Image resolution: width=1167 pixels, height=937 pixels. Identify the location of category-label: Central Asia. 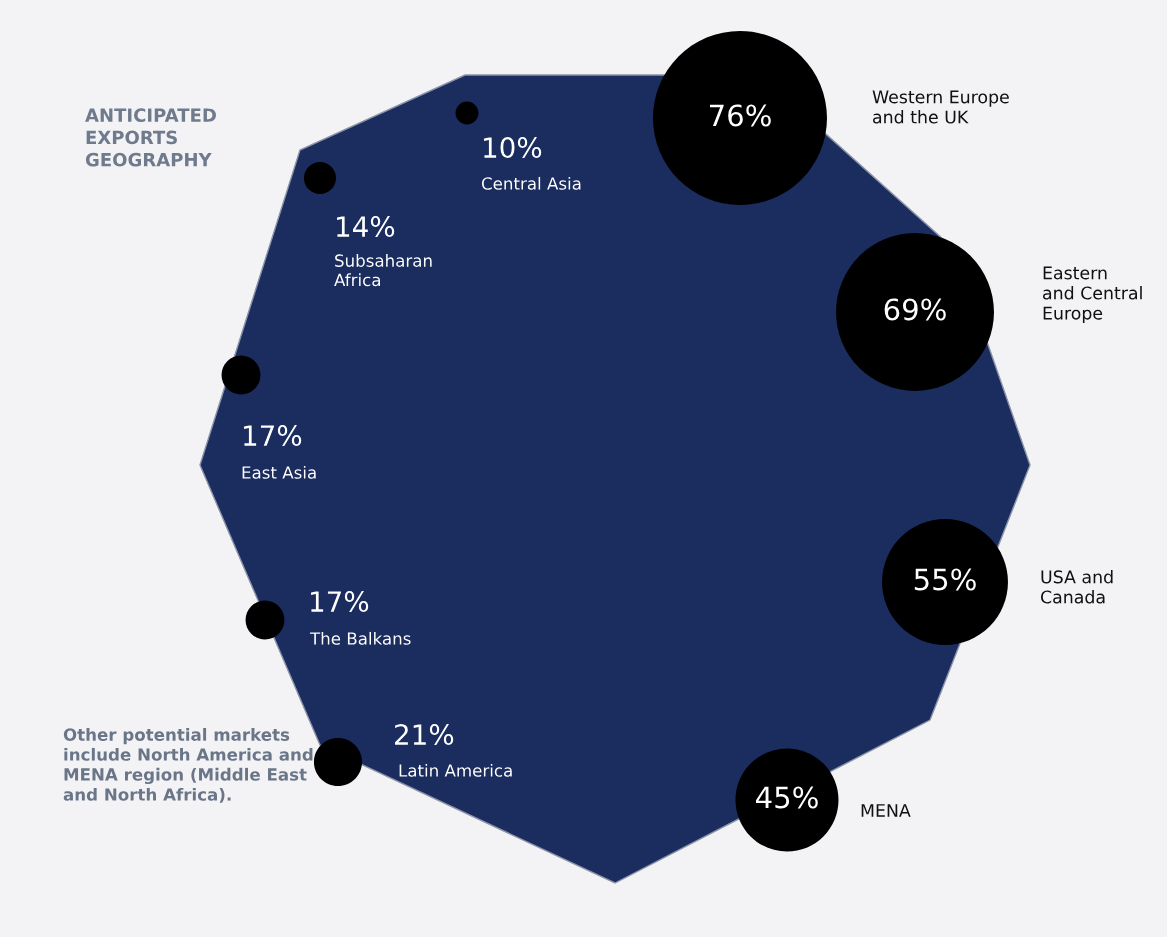
(531, 183).